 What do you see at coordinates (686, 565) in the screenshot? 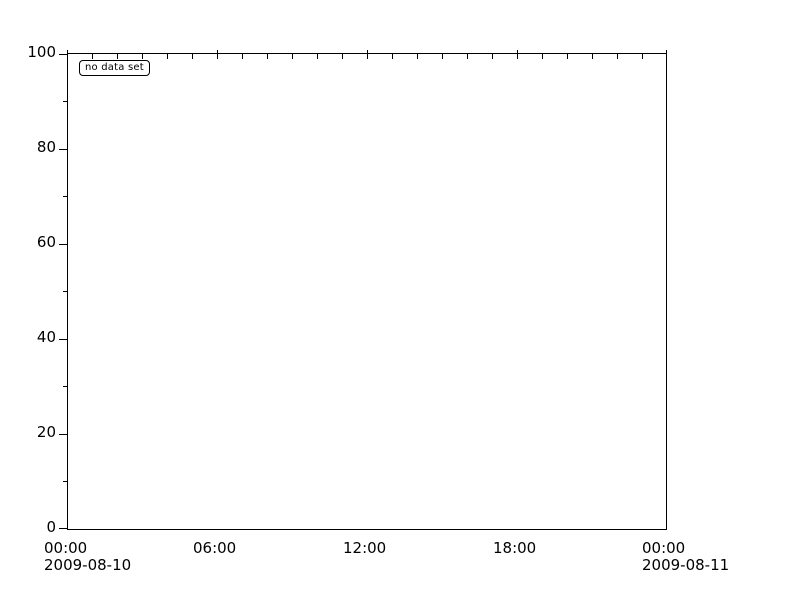
I see `x-tick-date: 2009-08-11` at bounding box center [686, 565].